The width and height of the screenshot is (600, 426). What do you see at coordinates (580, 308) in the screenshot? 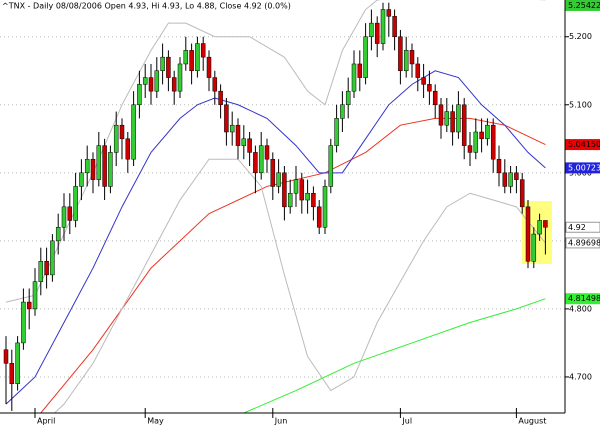
I see `y-tick-label: 4.800` at bounding box center [580, 308].